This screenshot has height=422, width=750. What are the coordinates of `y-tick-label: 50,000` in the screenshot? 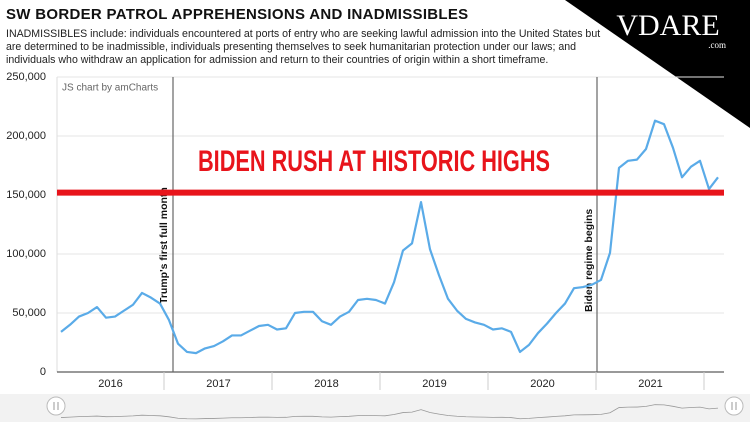 It's located at (29, 313).